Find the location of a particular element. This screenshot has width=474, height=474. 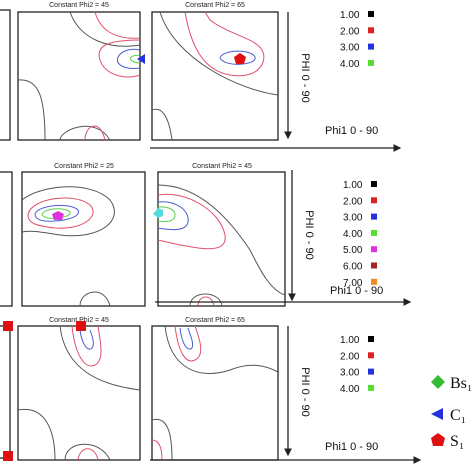

legend-label: 7.00 is located at coordinates (353, 283).